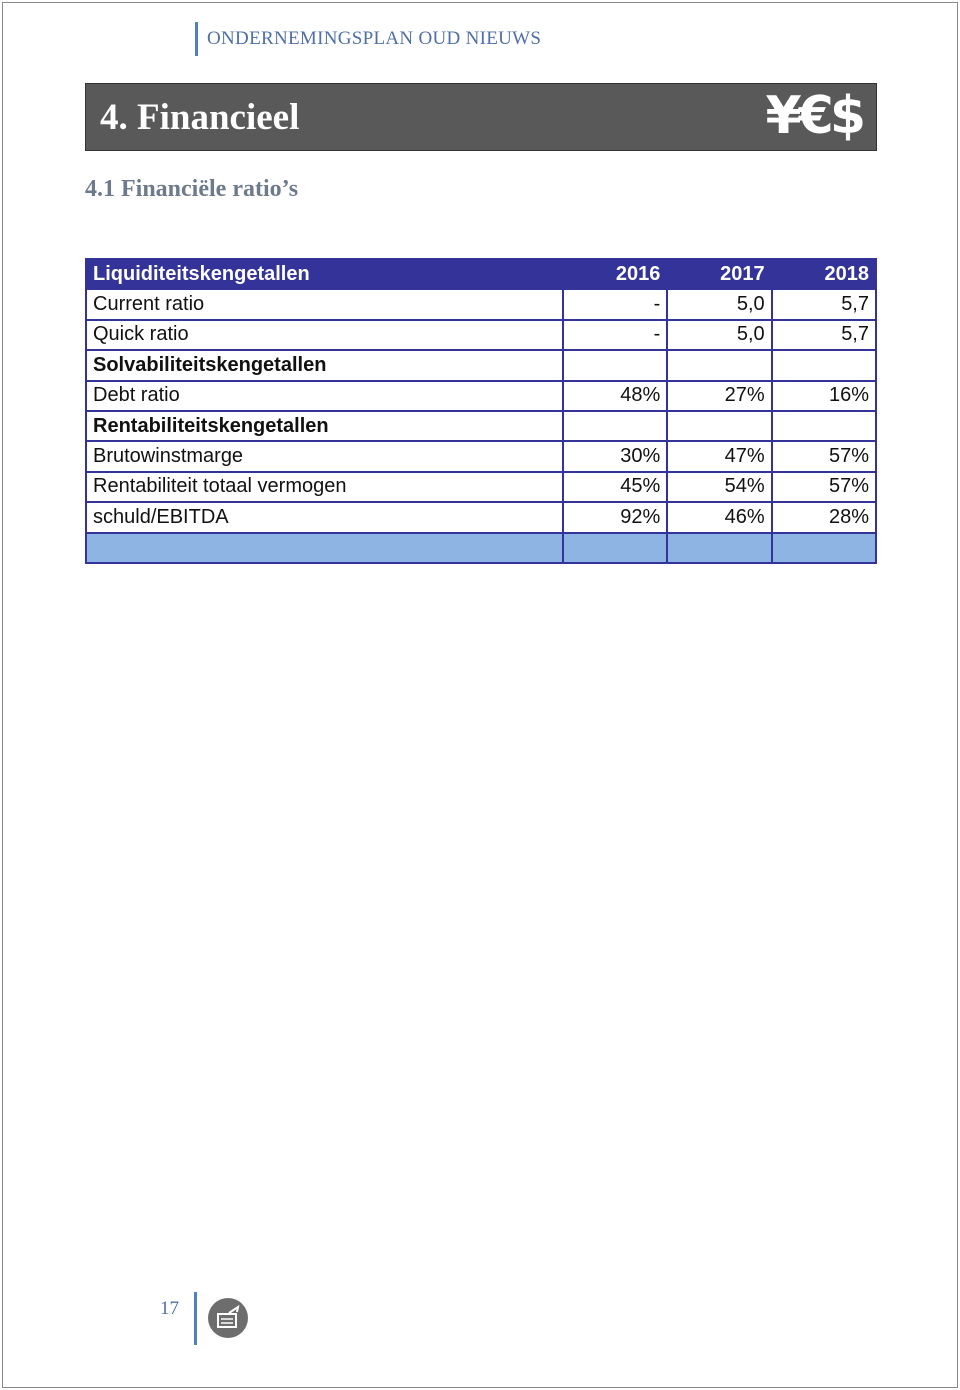 Image resolution: width=960 pixels, height=1390 pixels. What do you see at coordinates (824, 274) in the screenshot?
I see `header-cell: 2018` at bounding box center [824, 274].